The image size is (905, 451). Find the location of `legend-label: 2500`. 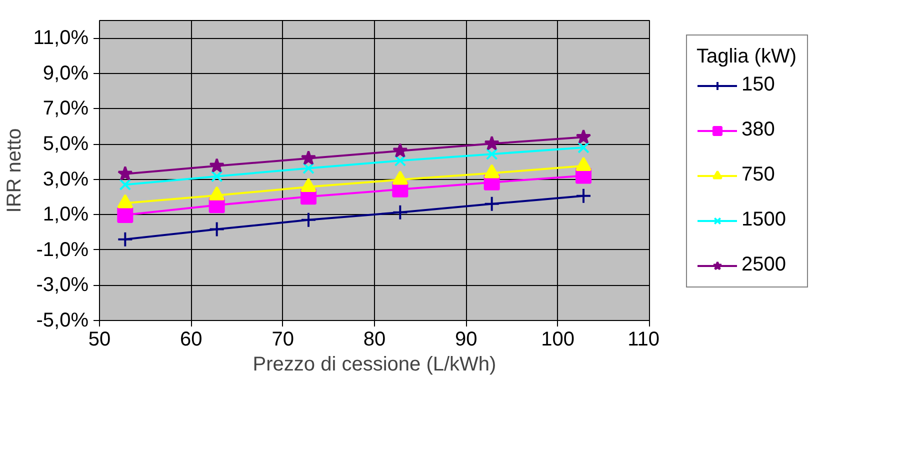

legend-label: 2500 is located at coordinates (763, 265).